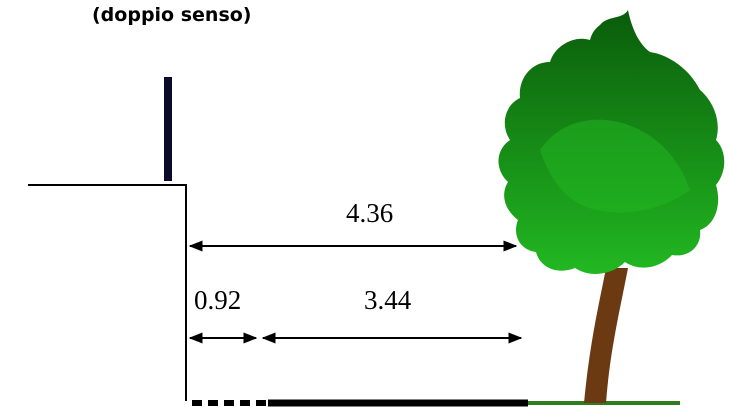 This screenshot has width=729, height=407. What do you see at coordinates (370, 213) in the screenshot?
I see `dim-label-total: 4.36` at bounding box center [370, 213].